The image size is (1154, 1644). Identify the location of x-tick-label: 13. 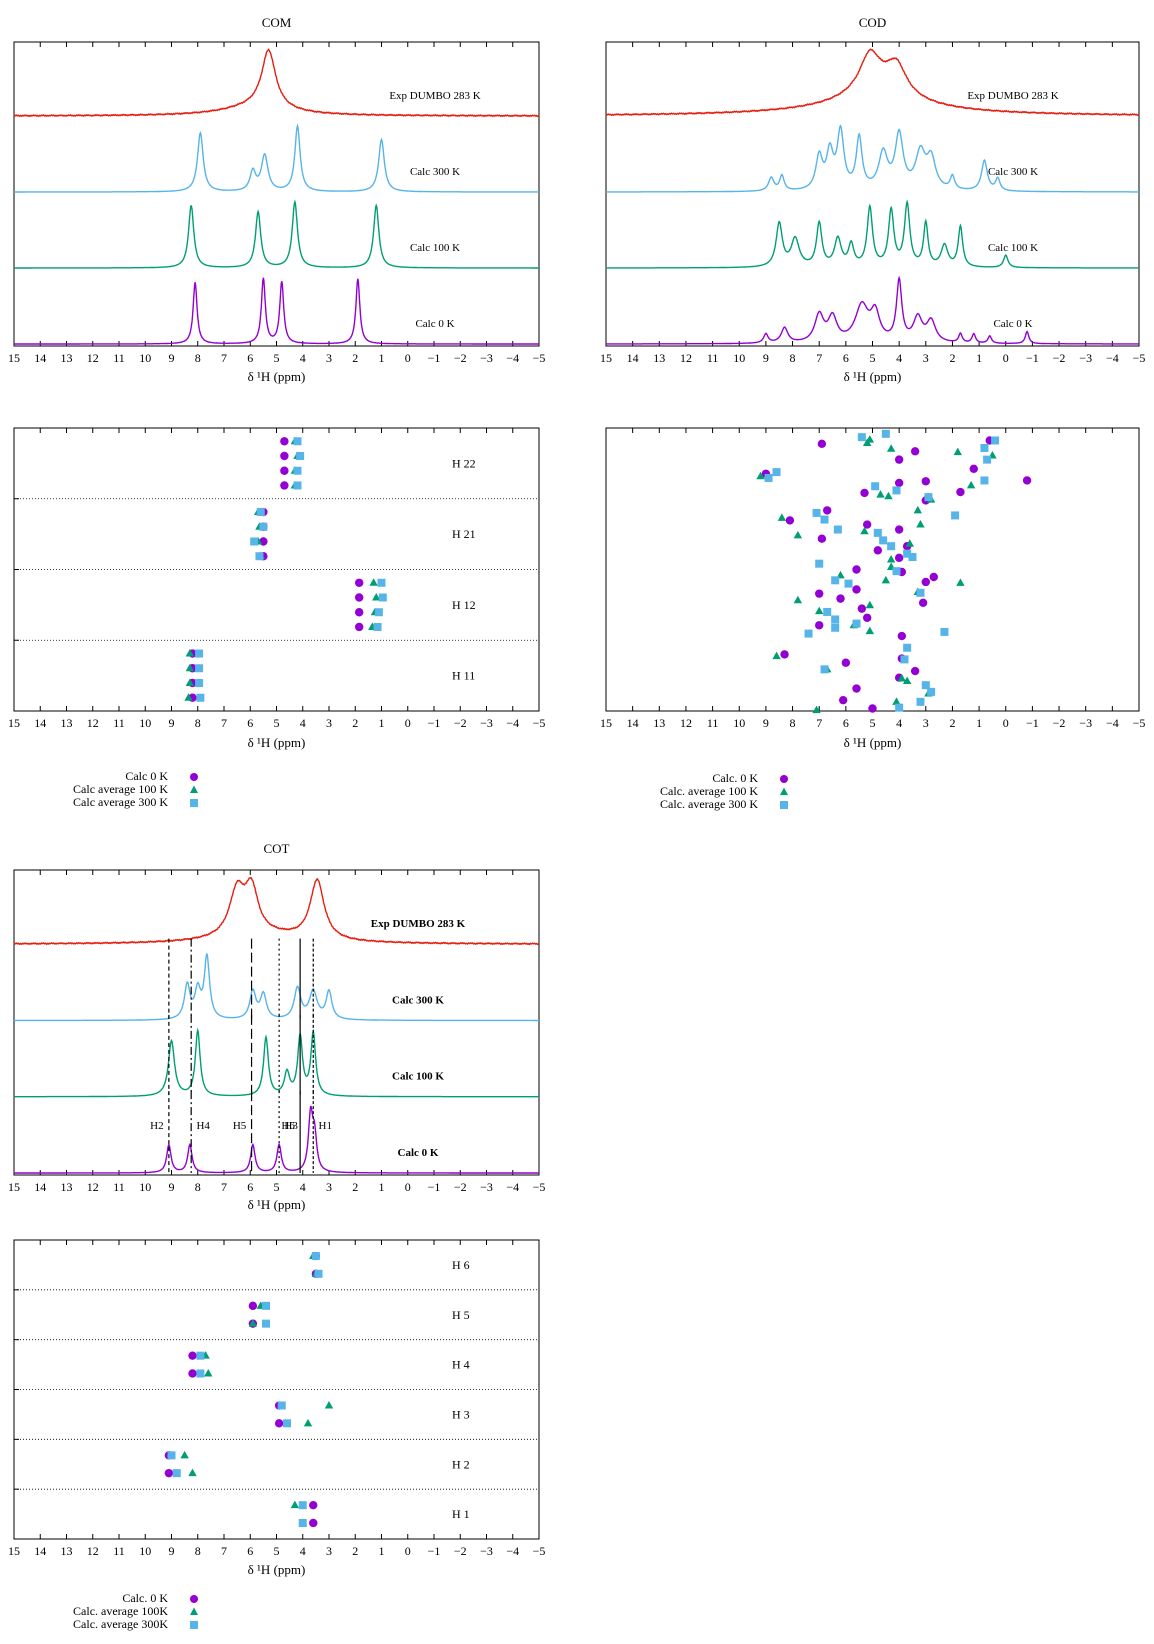
(67, 1187).